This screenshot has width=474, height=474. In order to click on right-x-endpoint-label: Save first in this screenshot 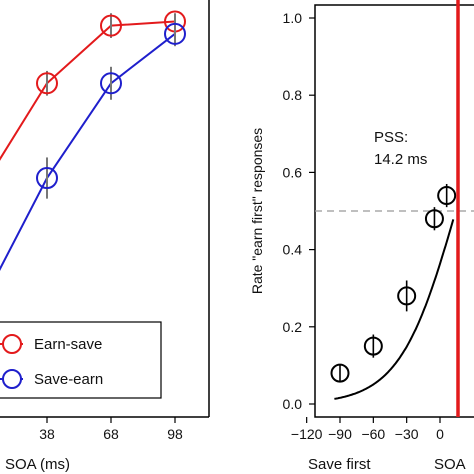, I will do `click(339, 464)`.